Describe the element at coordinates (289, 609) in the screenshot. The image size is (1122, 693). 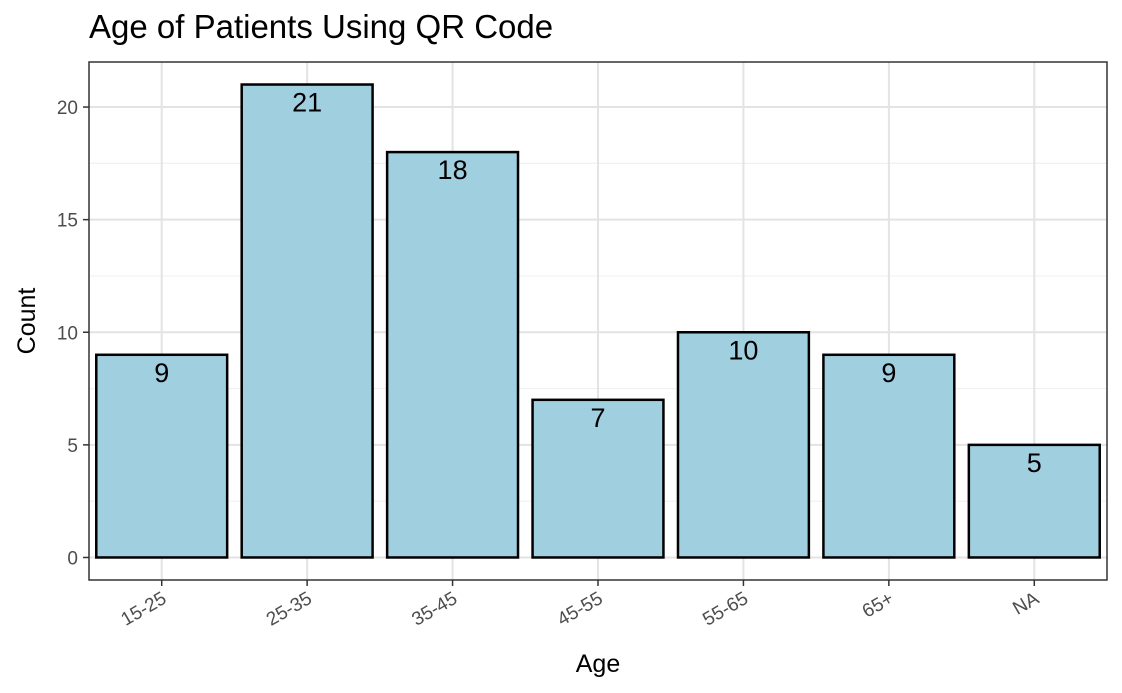
I see `x-tick-label: 25-35` at that location.